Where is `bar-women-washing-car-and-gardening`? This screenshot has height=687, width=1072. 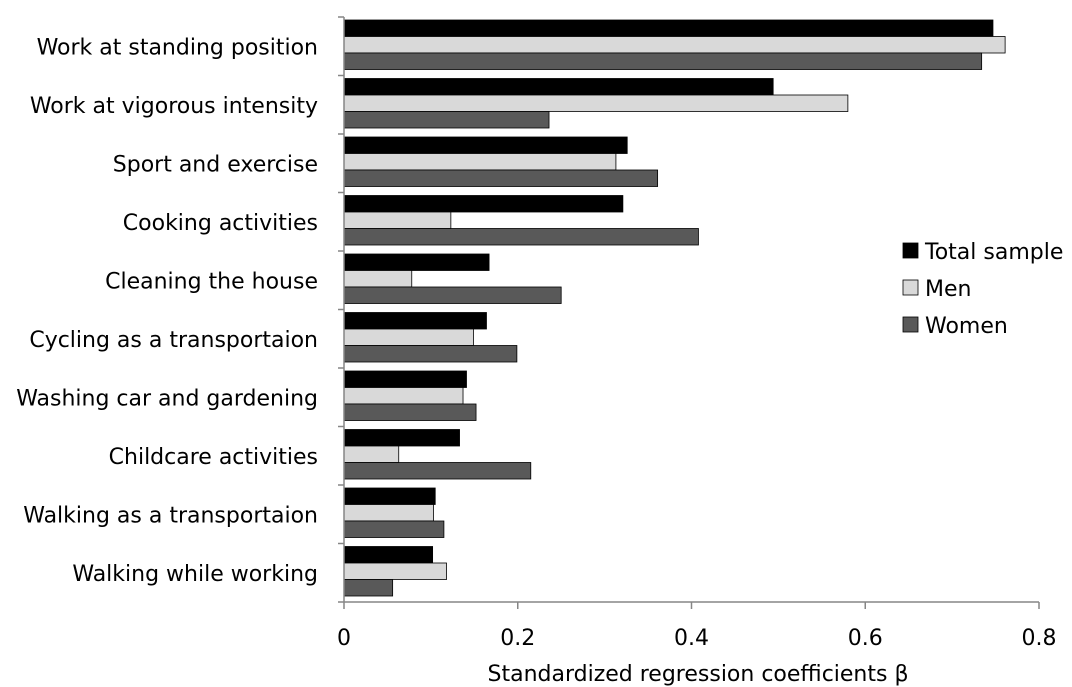
bar-women-washing-car-and-gardening is located at coordinates (410, 412).